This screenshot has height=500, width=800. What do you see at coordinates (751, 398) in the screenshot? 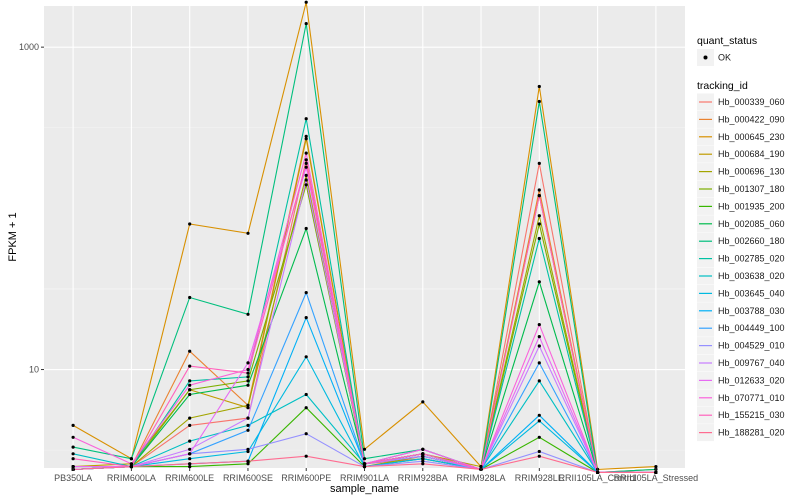
I see `legend-label: Hb_070771_010` at bounding box center [751, 398].